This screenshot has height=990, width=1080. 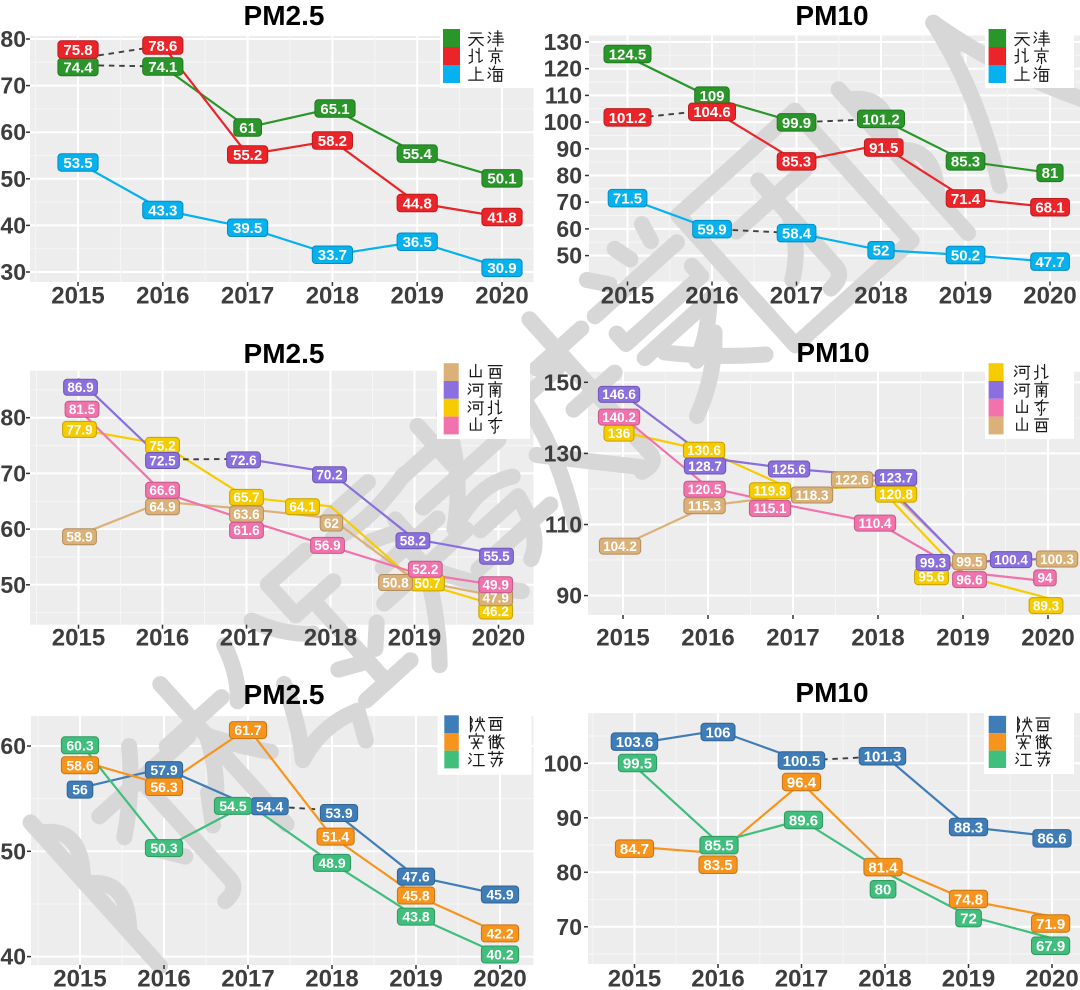 What do you see at coordinates (499, 934) in the screenshot?
I see `svg-text: 42.2` at bounding box center [499, 934].